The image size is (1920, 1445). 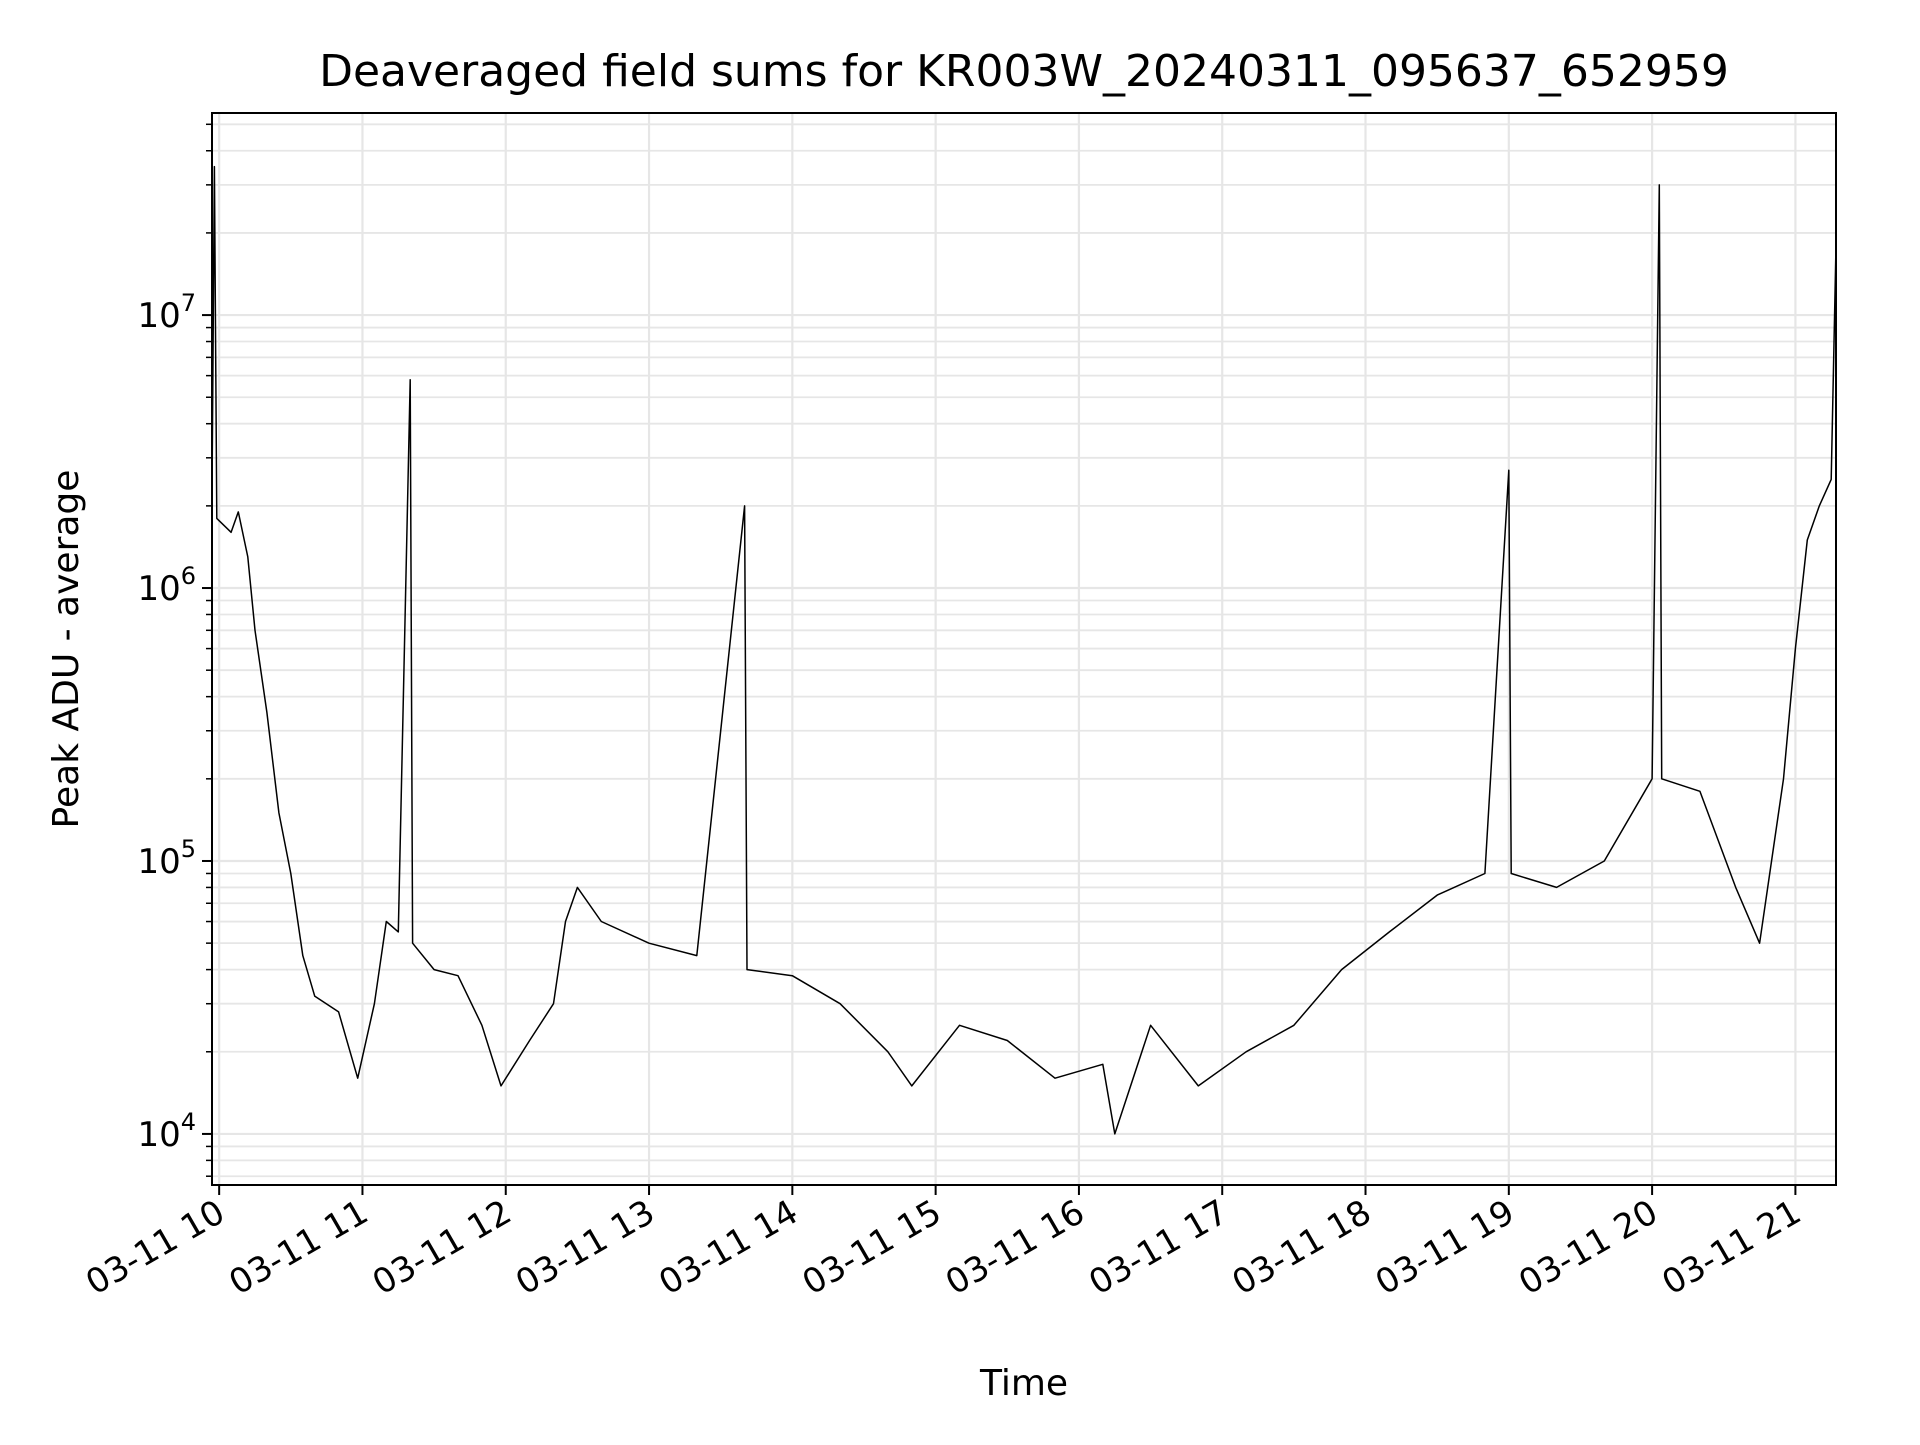 What do you see at coordinates (166, 312) in the screenshot?
I see `y-tick-label: 10⁷` at bounding box center [166, 312].